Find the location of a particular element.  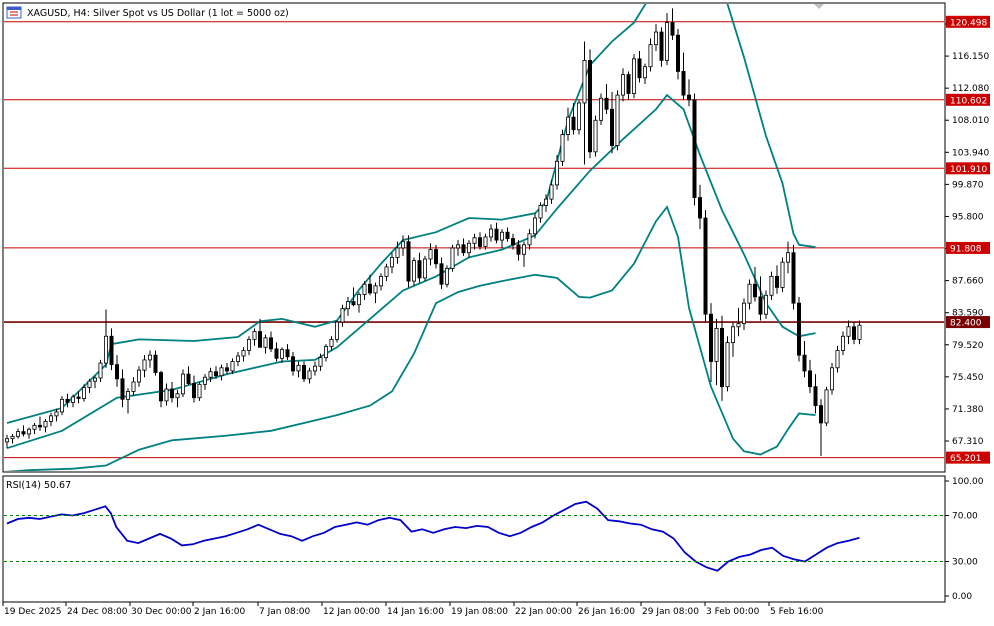

rsi-line is located at coordinates (433, 536).